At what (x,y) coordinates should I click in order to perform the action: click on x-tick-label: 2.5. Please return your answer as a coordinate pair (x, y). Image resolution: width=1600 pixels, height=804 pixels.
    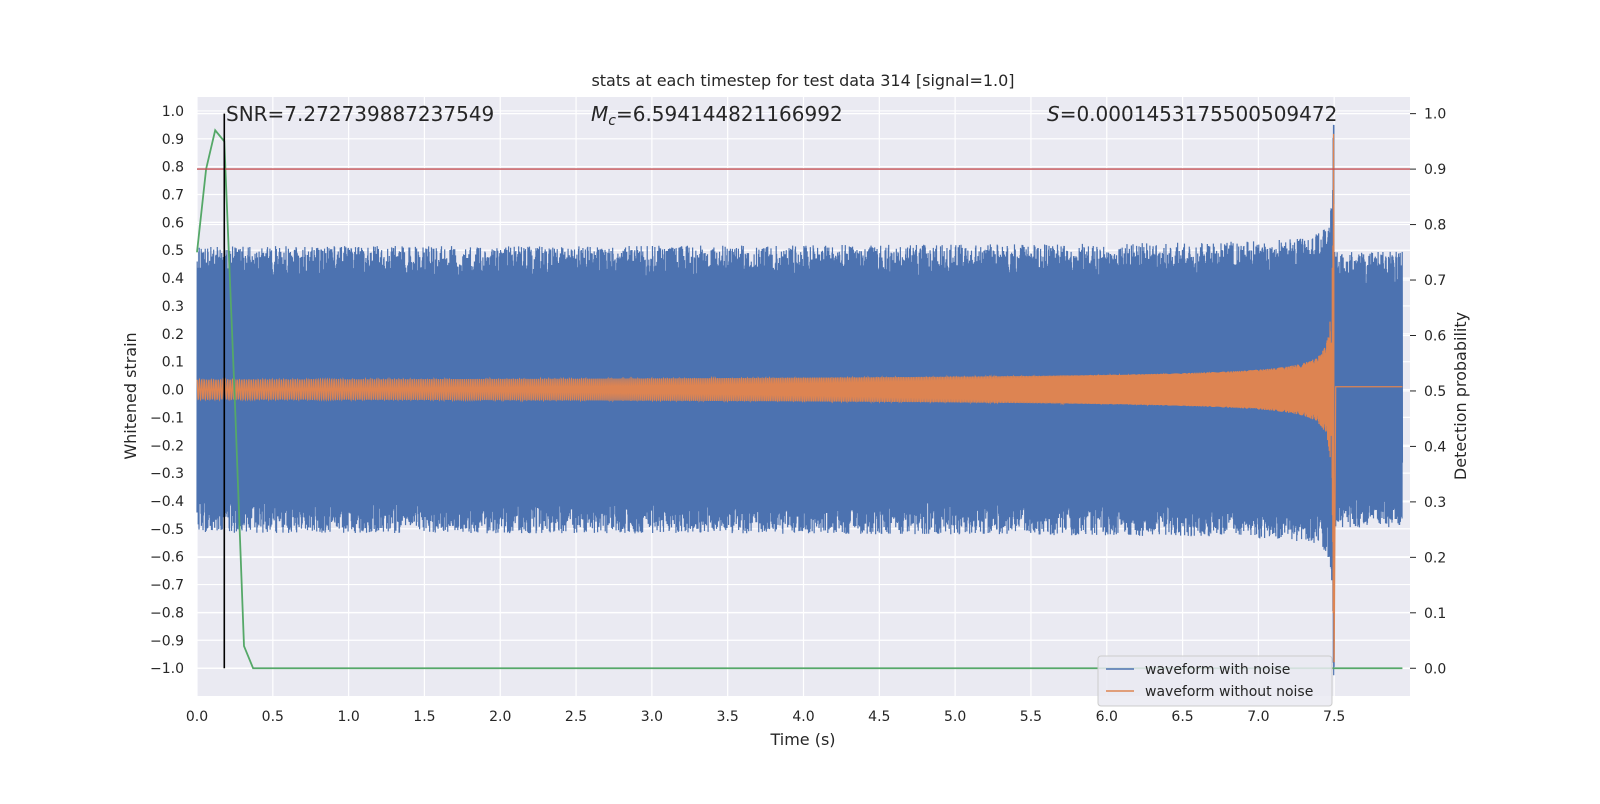
    Looking at the image, I should click on (576, 717).